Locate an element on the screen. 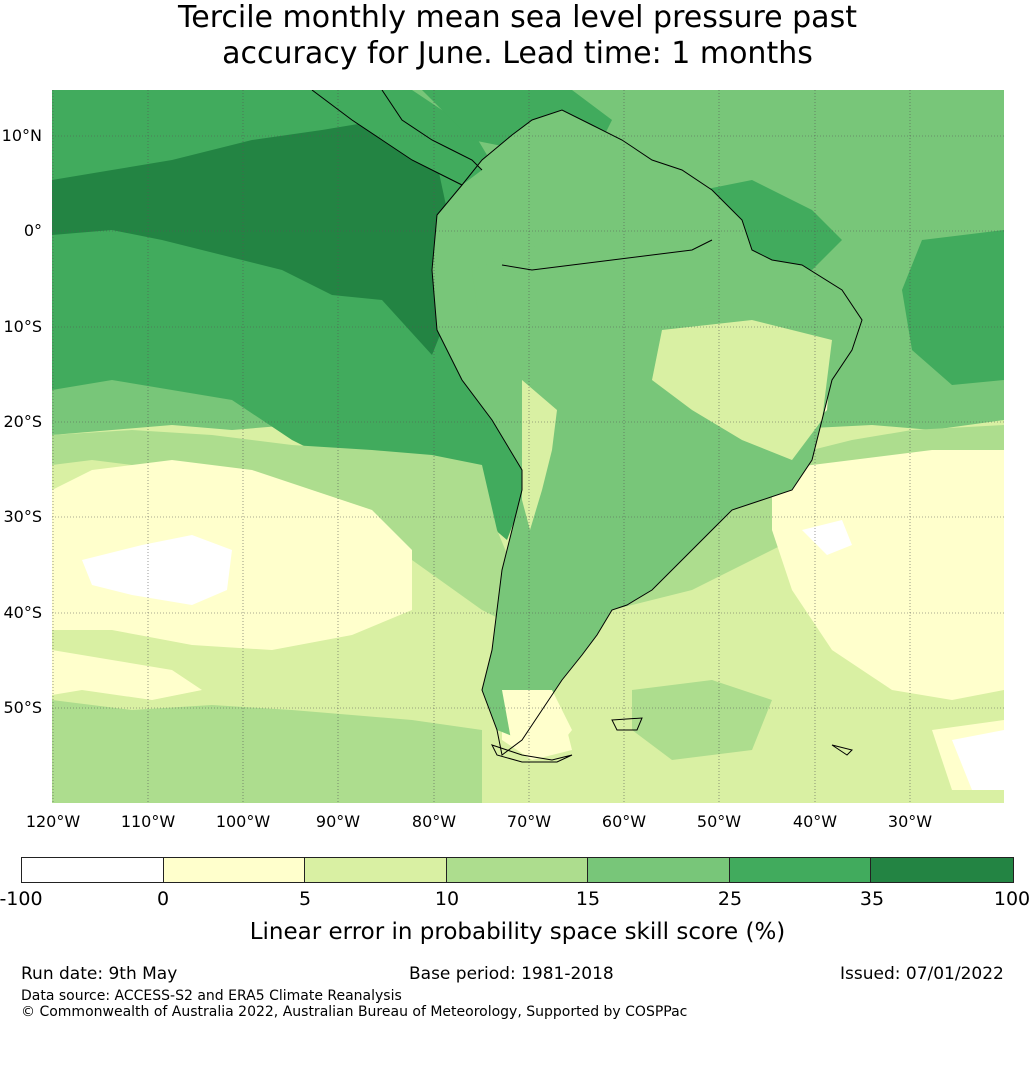 This screenshot has height=1065, width=1035. colorbar-tick--100: -100 is located at coordinates (21, 899).